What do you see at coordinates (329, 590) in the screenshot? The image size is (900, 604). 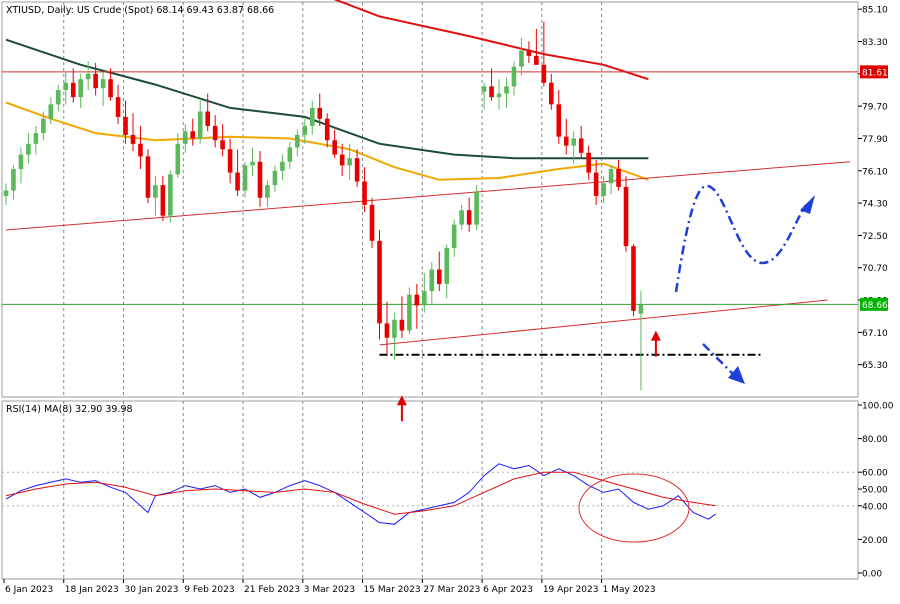 I see `date-tick-label: 3 Mar 2023` at bounding box center [329, 590].